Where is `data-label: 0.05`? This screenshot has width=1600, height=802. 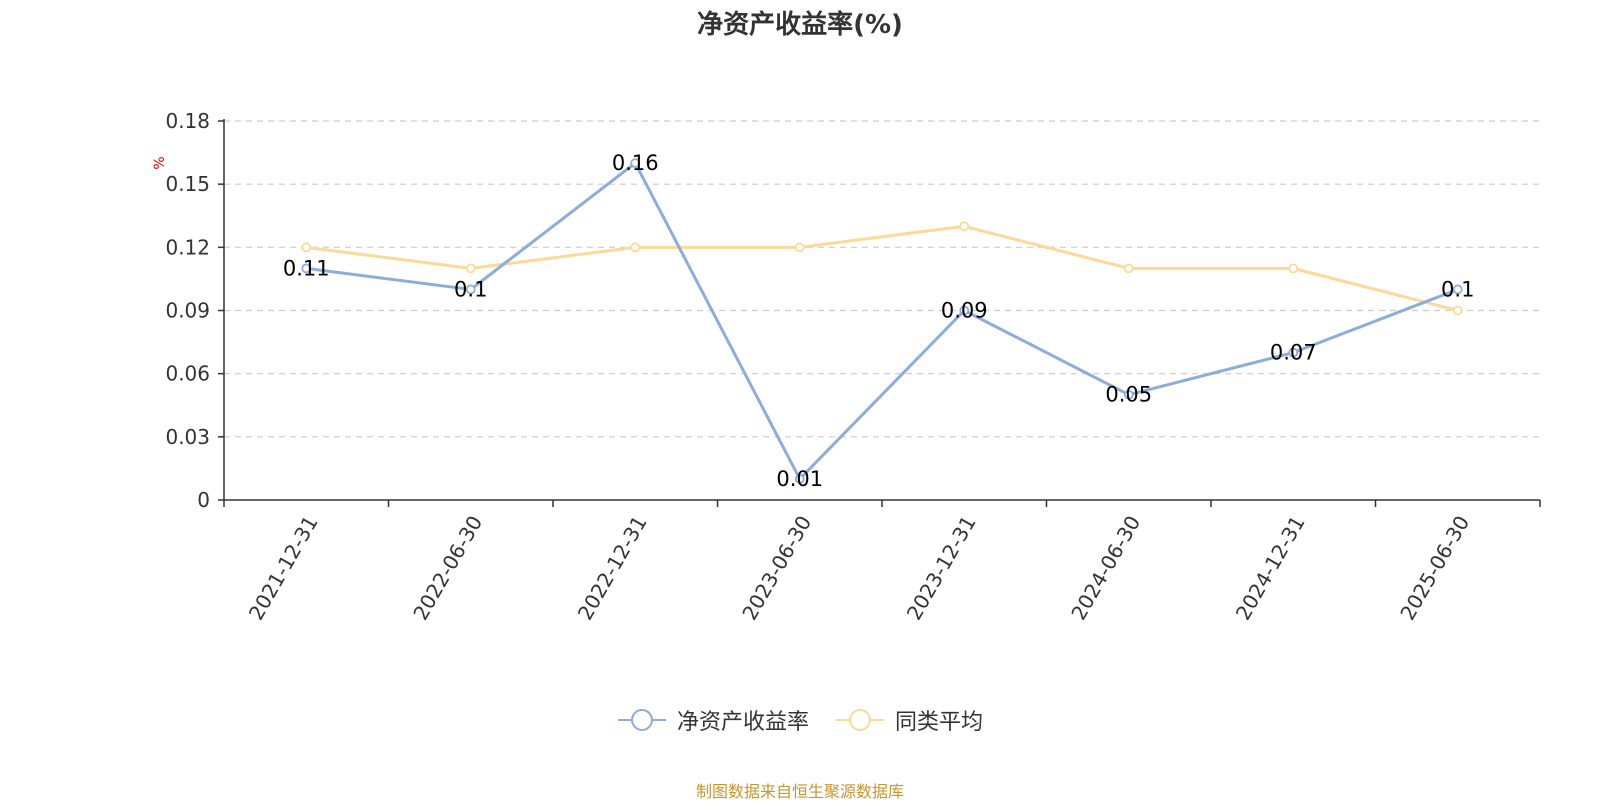
data-label: 0.05 is located at coordinates (1128, 395).